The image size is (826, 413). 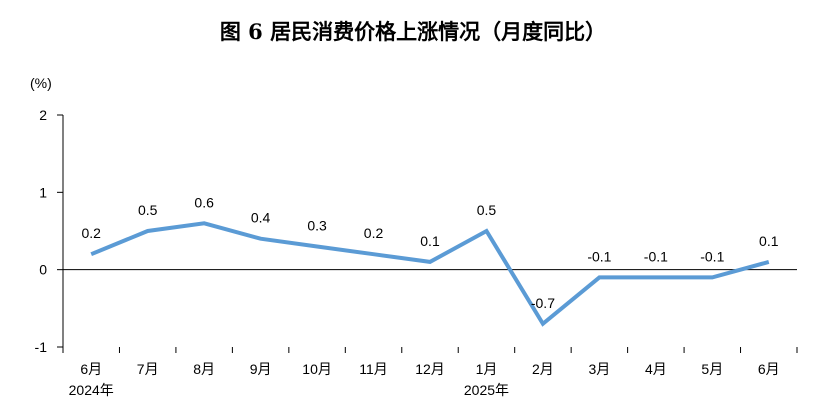 I want to click on x-tick-label: 12月, so click(x=430, y=369).